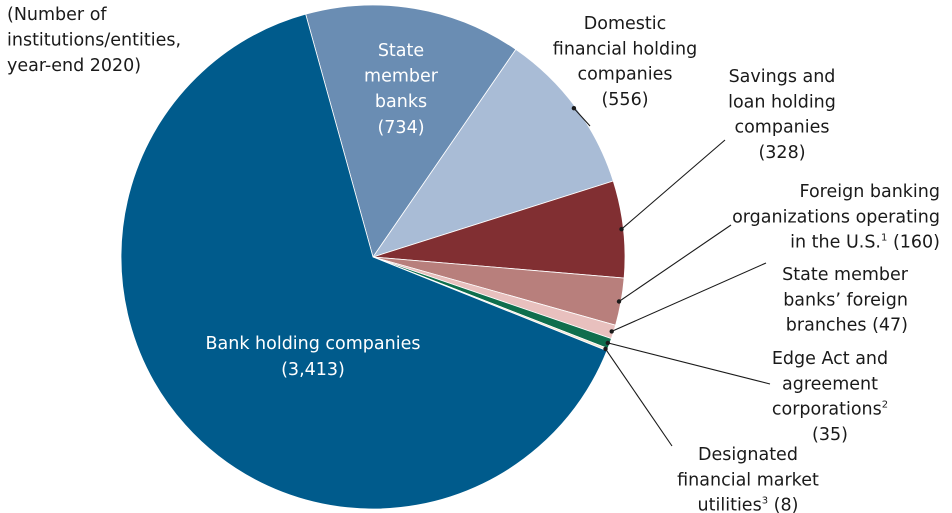 This screenshot has width=952, height=513. Describe the element at coordinates (574, 108) in the screenshot. I see `leader-dot-domestic-financial-holding-companies` at that location.